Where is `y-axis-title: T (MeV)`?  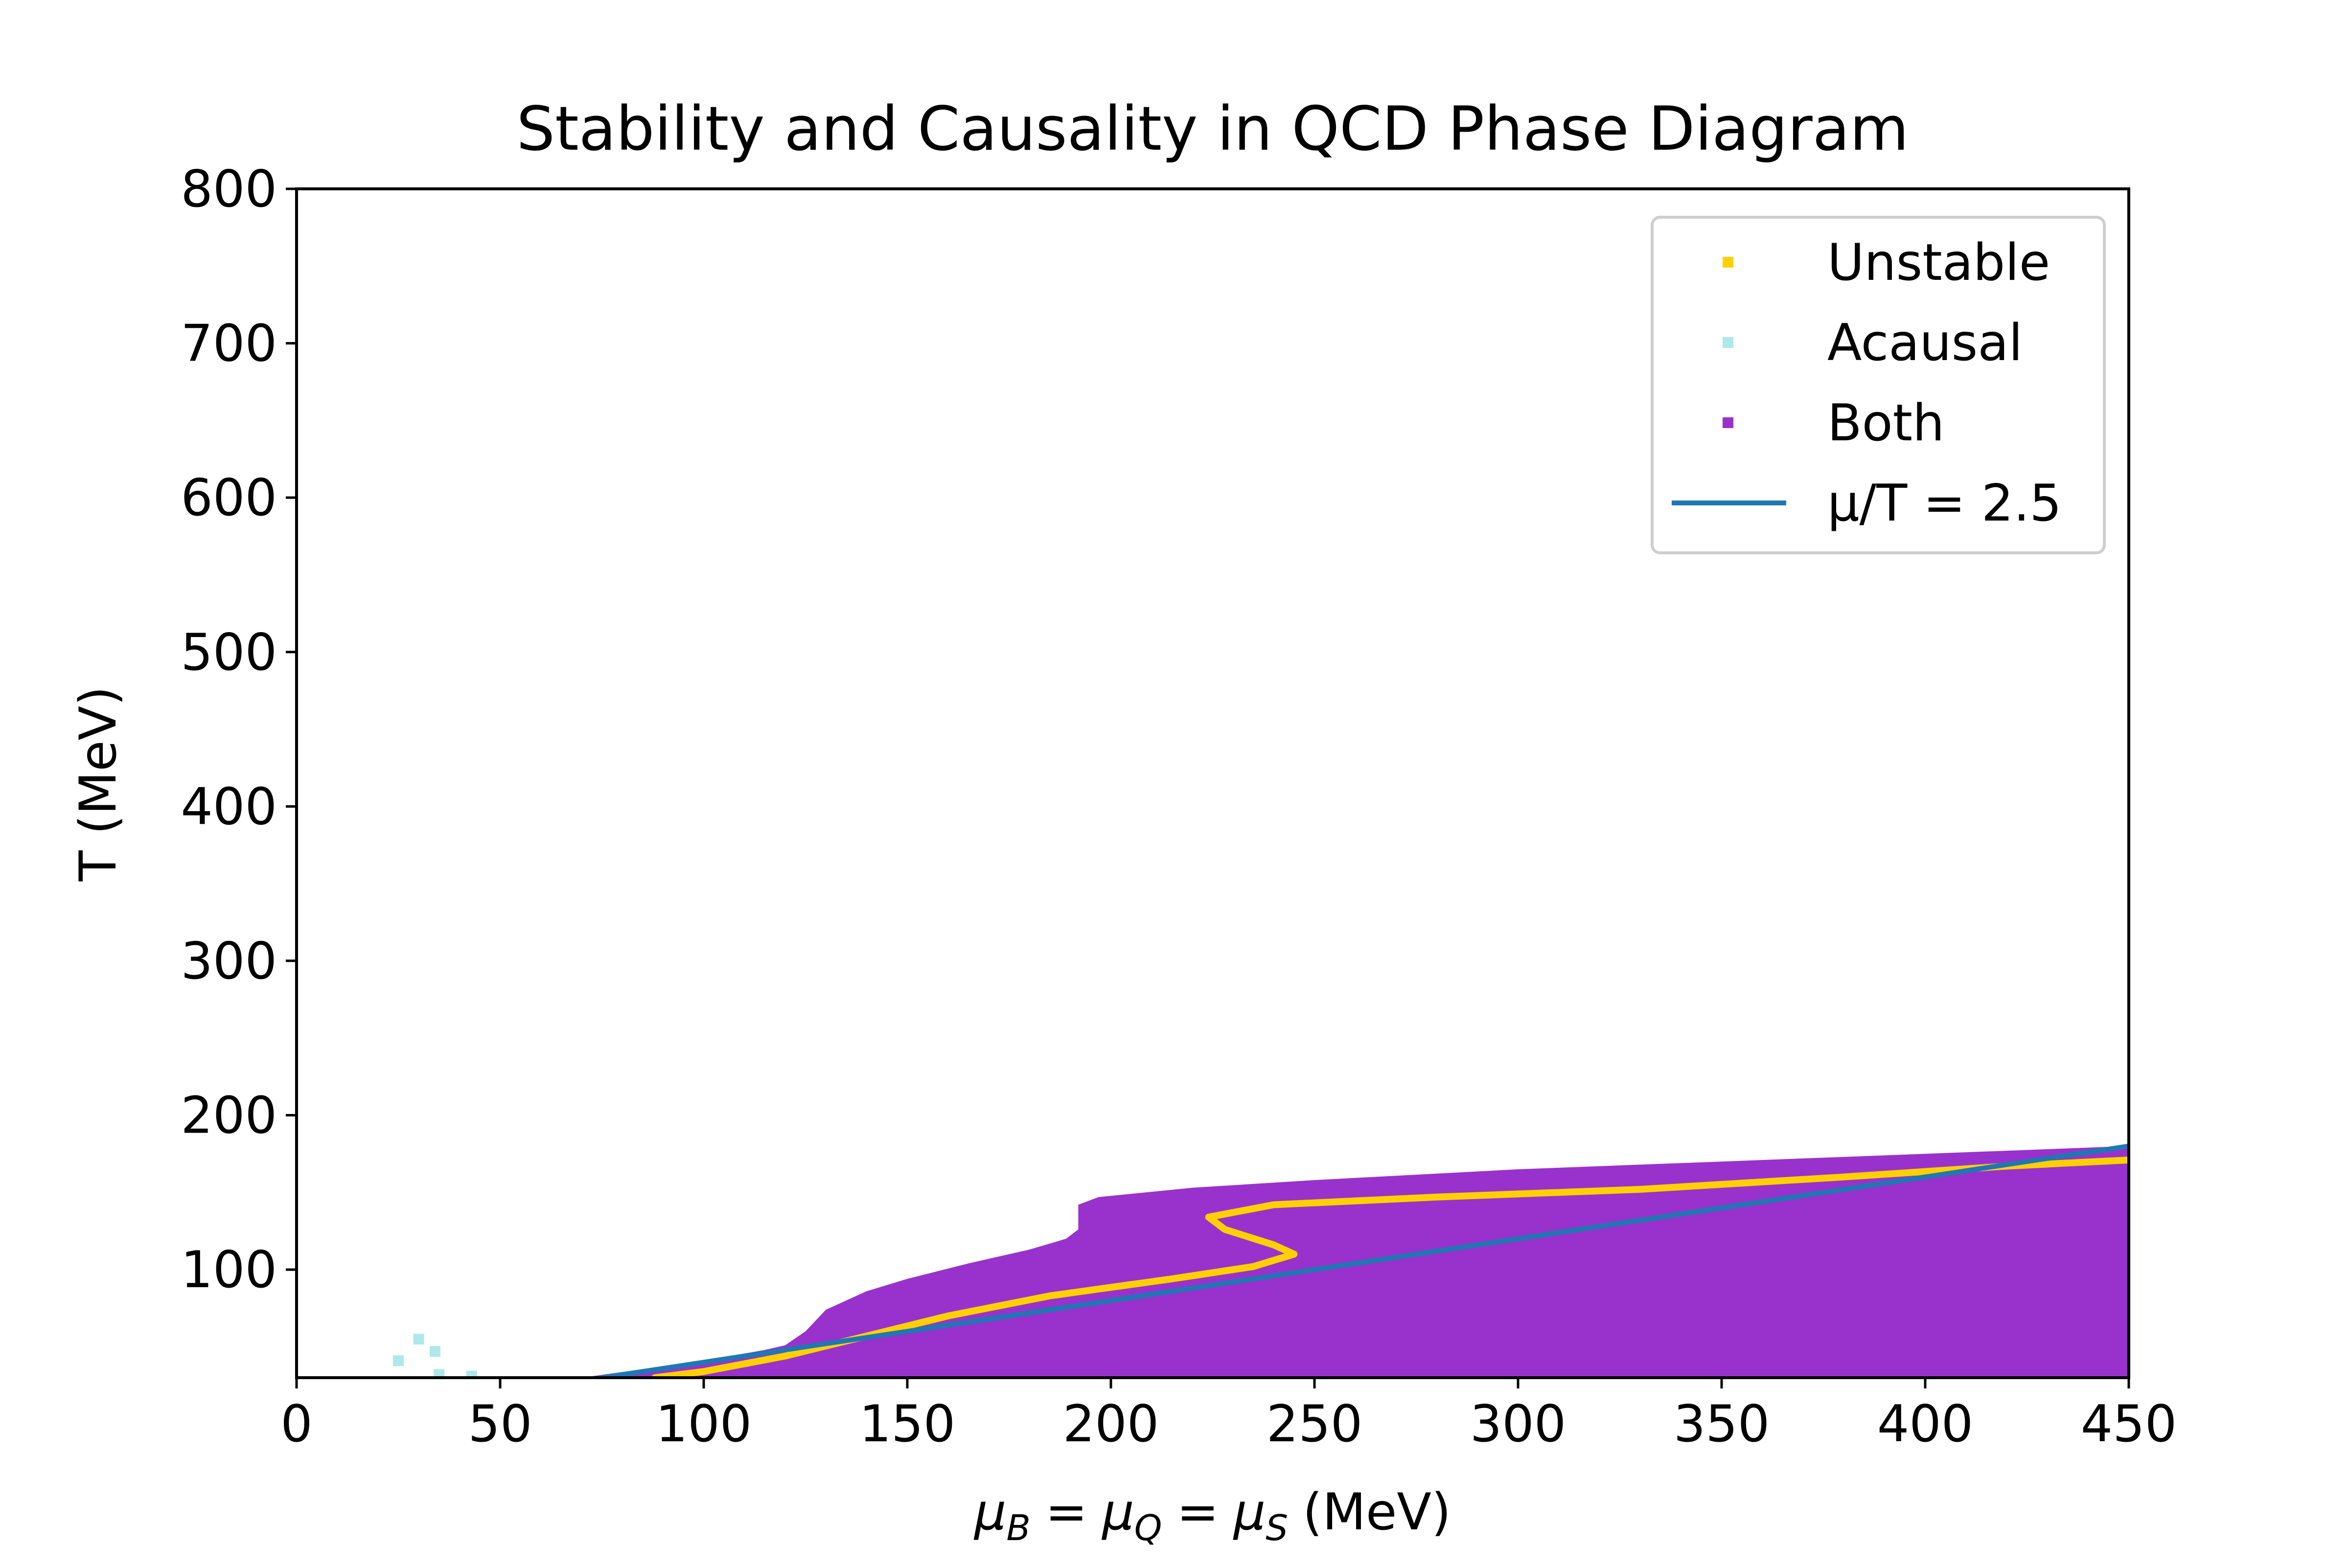
y-axis-title: T (MeV) is located at coordinates (99, 784).